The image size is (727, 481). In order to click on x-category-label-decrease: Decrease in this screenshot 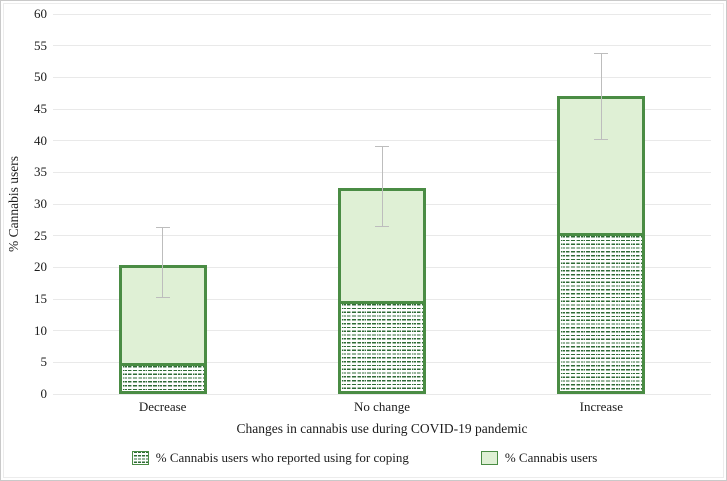, I will do `click(162, 406)`.